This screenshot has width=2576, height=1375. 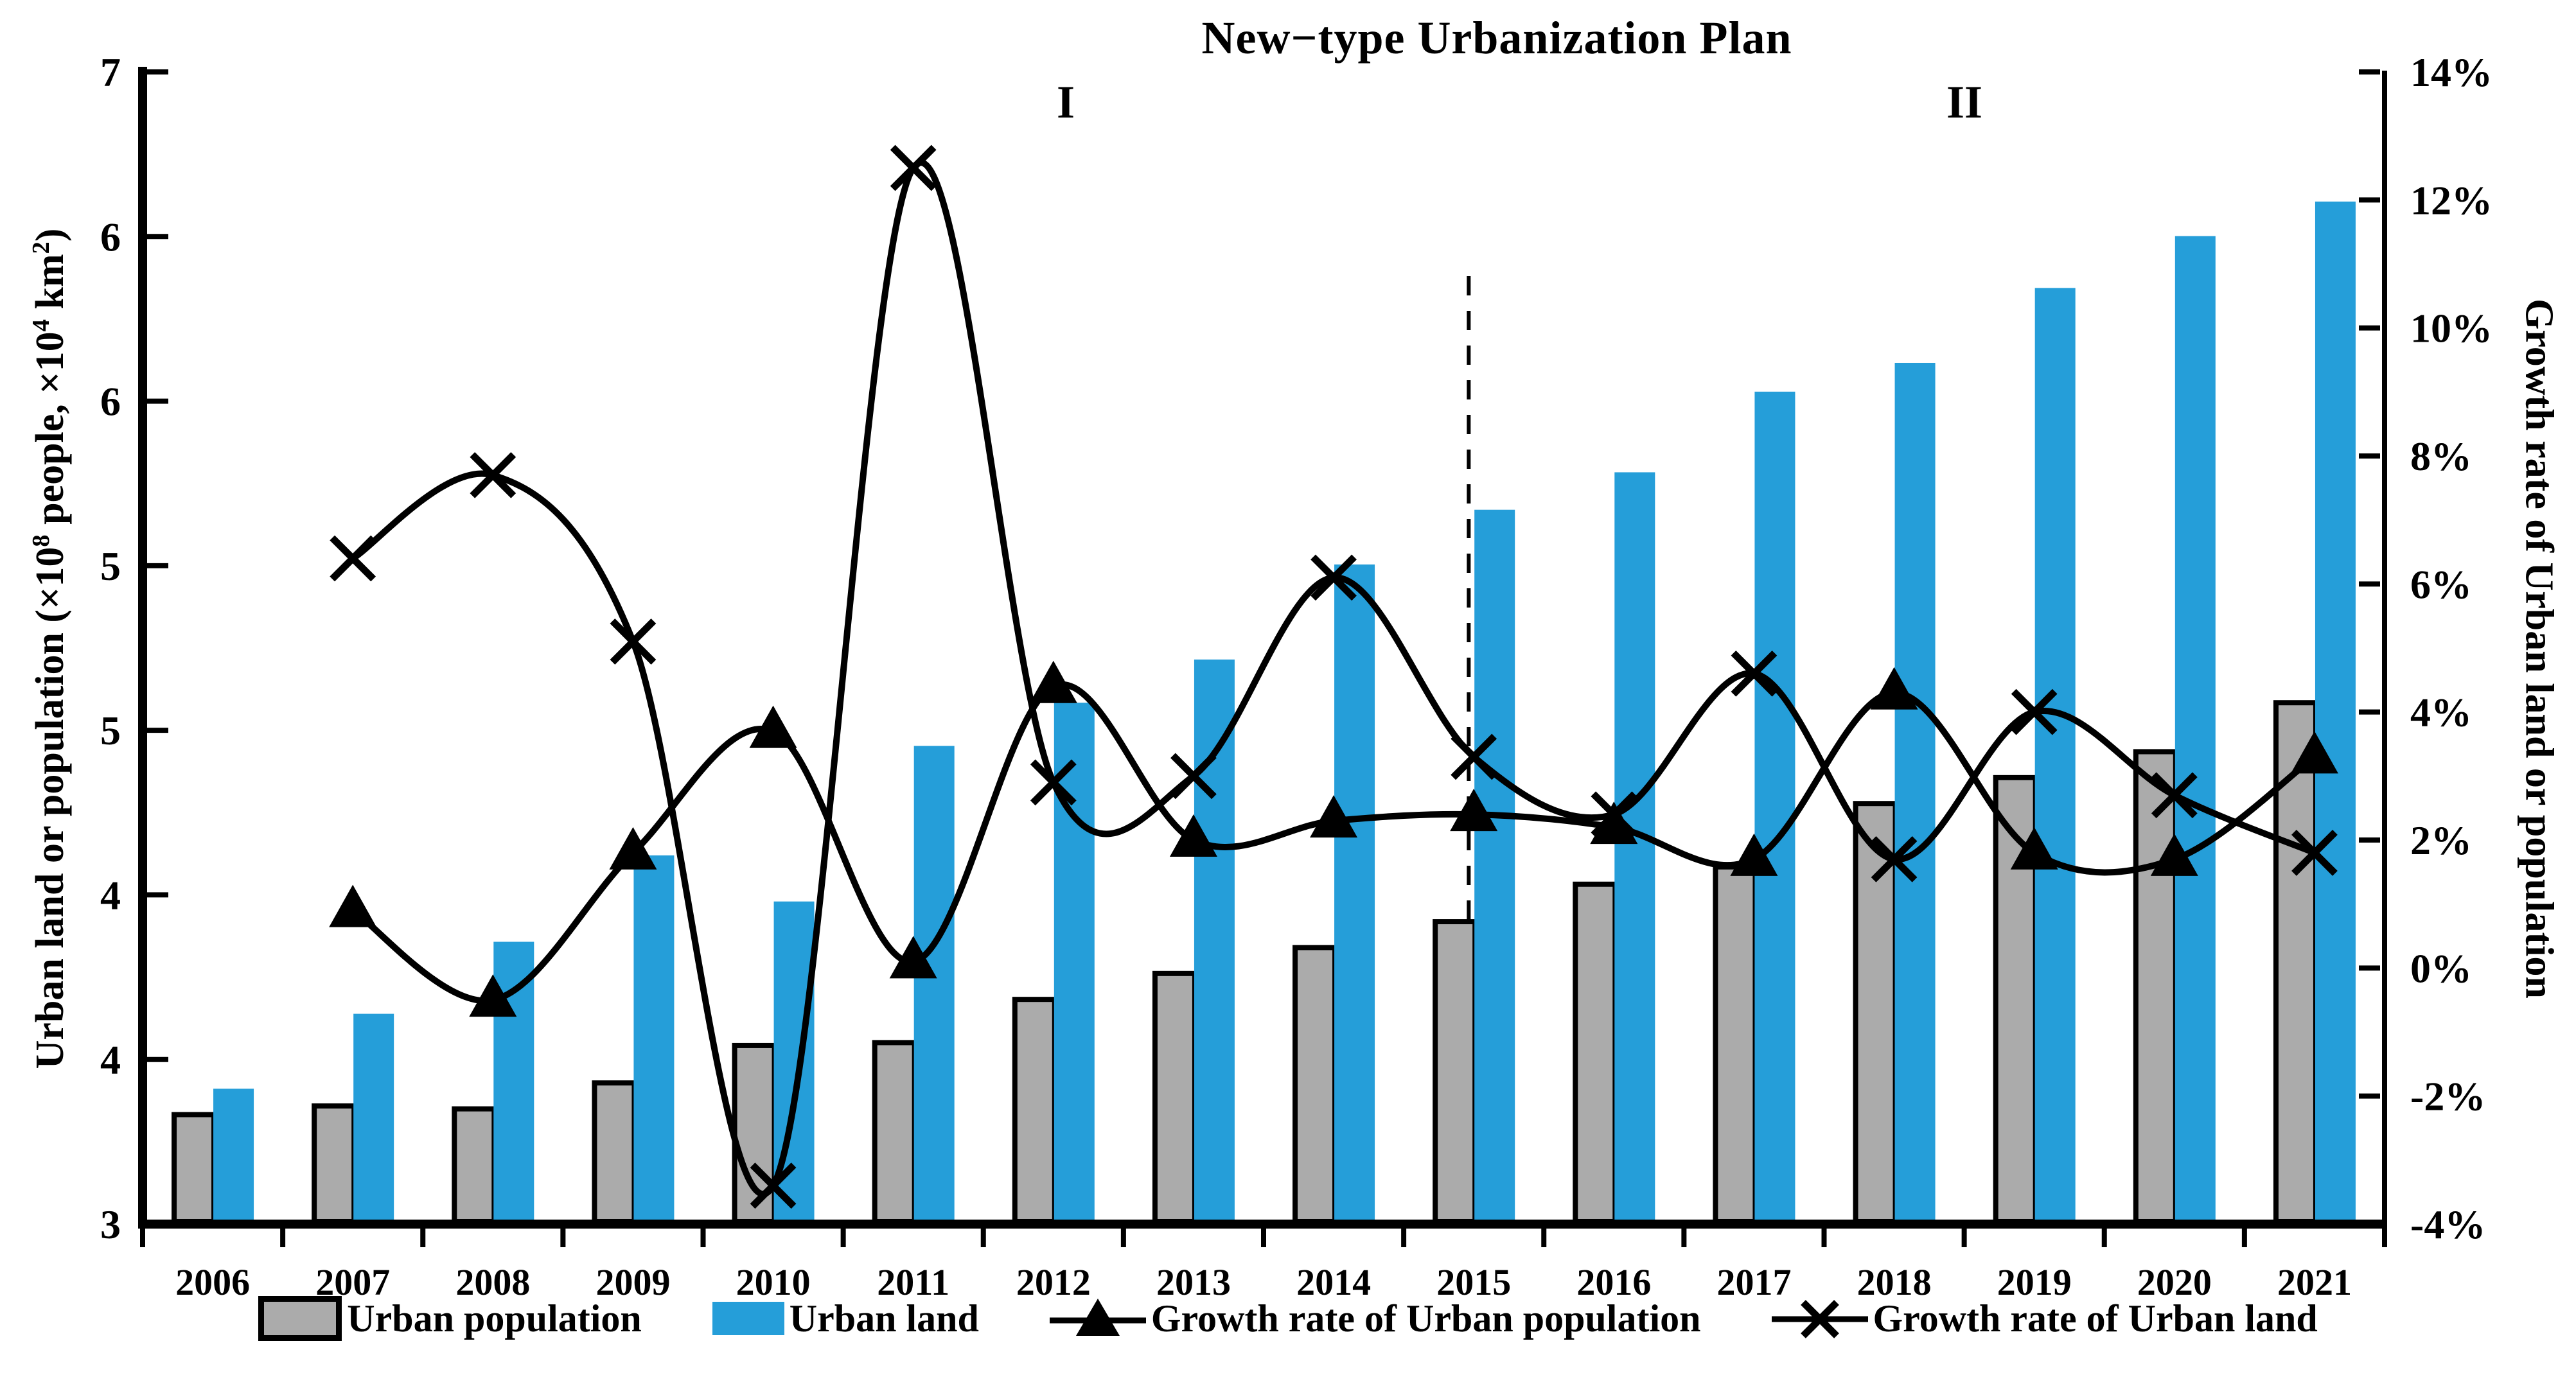 What do you see at coordinates (2451, 72) in the screenshot?
I see `right-axis-tick-label: 14%` at bounding box center [2451, 72].